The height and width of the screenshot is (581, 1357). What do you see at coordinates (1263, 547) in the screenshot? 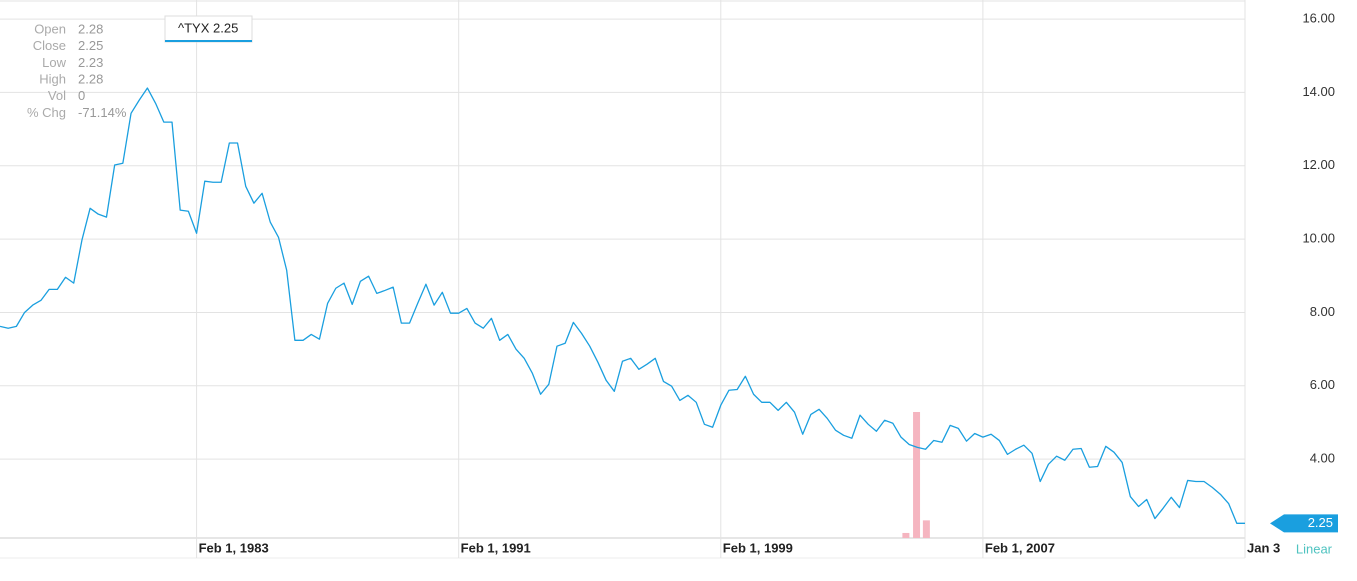
I see `x-tick-label: Jan 3` at bounding box center [1263, 547].